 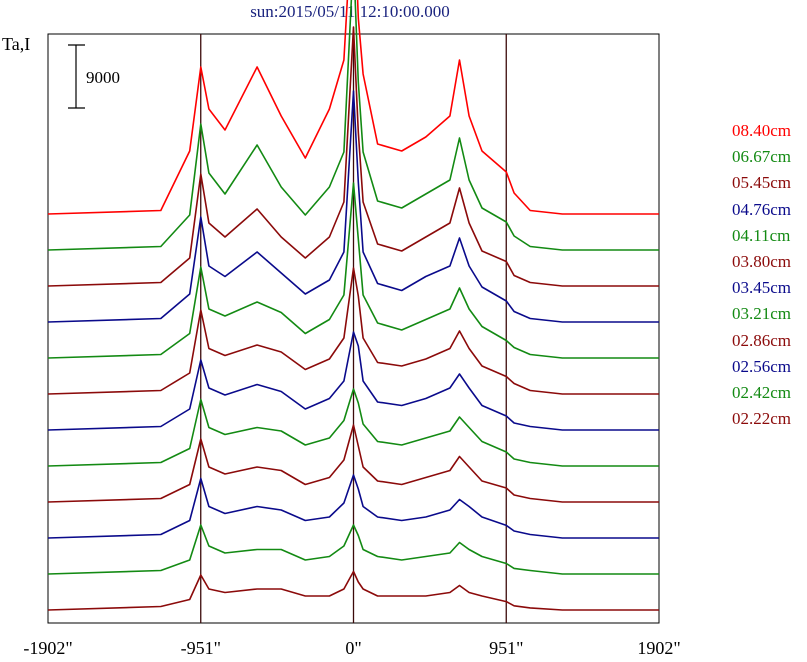 What do you see at coordinates (103, 77) in the screenshot?
I see `scale-bar-label: 9000` at bounding box center [103, 77].